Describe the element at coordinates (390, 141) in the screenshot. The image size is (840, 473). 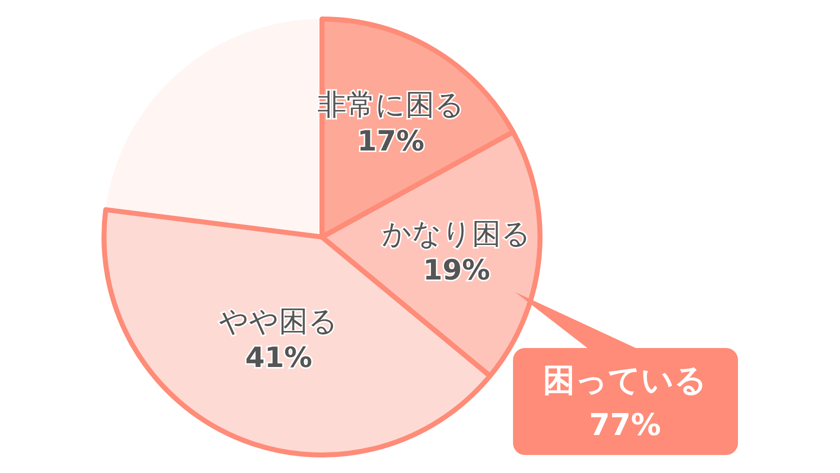
I see `data-label: 17%` at that location.